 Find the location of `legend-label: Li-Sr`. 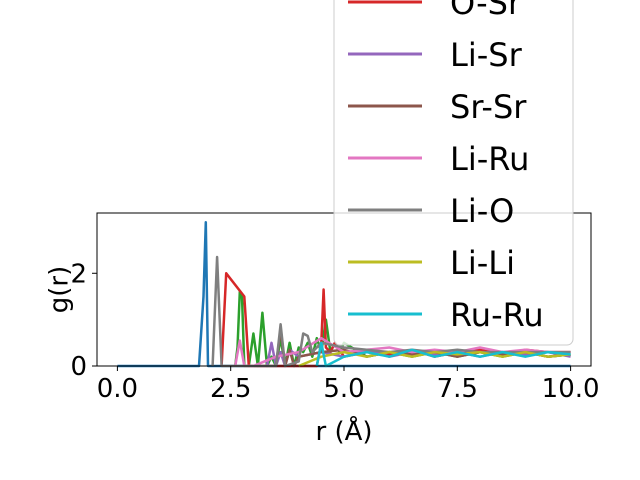

legend-label: Li-Sr is located at coordinates (486, 55).